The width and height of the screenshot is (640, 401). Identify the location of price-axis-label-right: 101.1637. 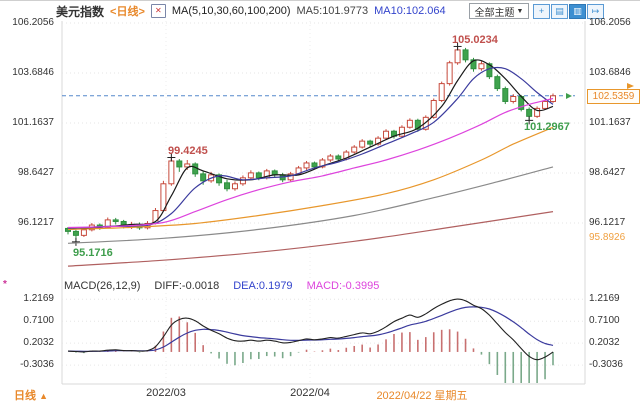
(610, 122).